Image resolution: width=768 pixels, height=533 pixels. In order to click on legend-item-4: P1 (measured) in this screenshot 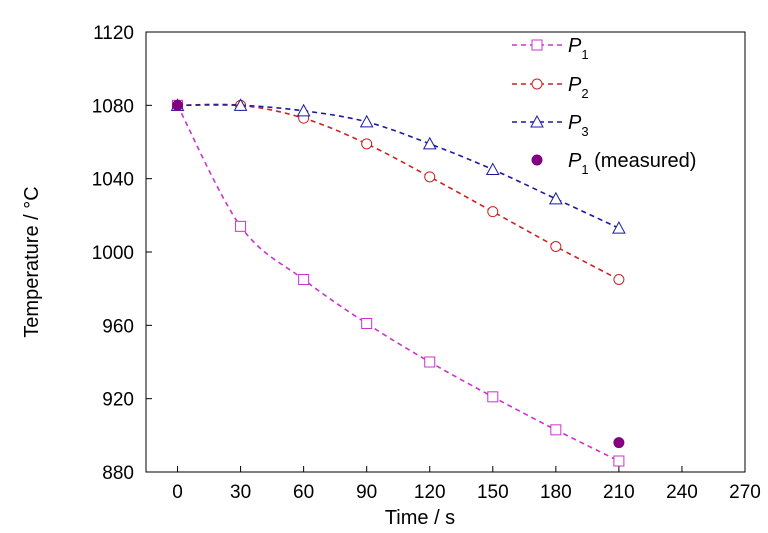, I will do `click(613, 163)`.